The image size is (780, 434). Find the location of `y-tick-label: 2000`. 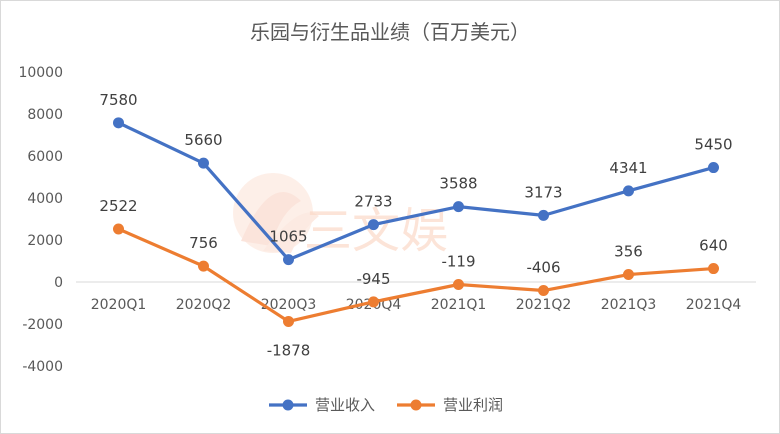

y-tick-label: 2000 is located at coordinates (45, 241).